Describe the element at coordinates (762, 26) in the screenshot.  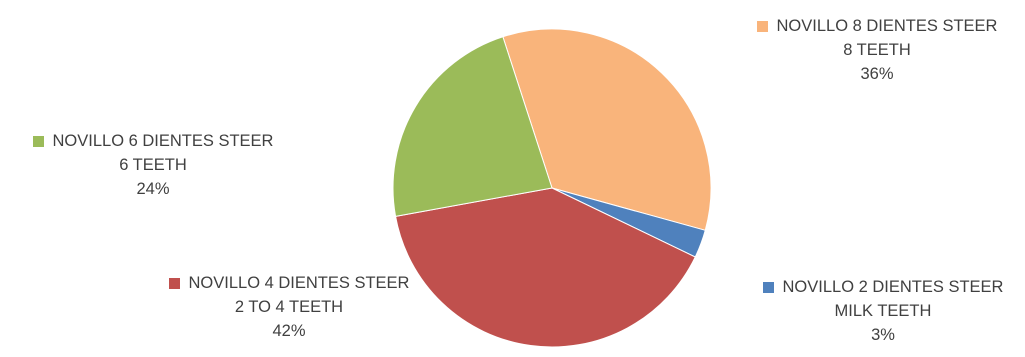
I see `legend-swatch-8-teeth` at that location.